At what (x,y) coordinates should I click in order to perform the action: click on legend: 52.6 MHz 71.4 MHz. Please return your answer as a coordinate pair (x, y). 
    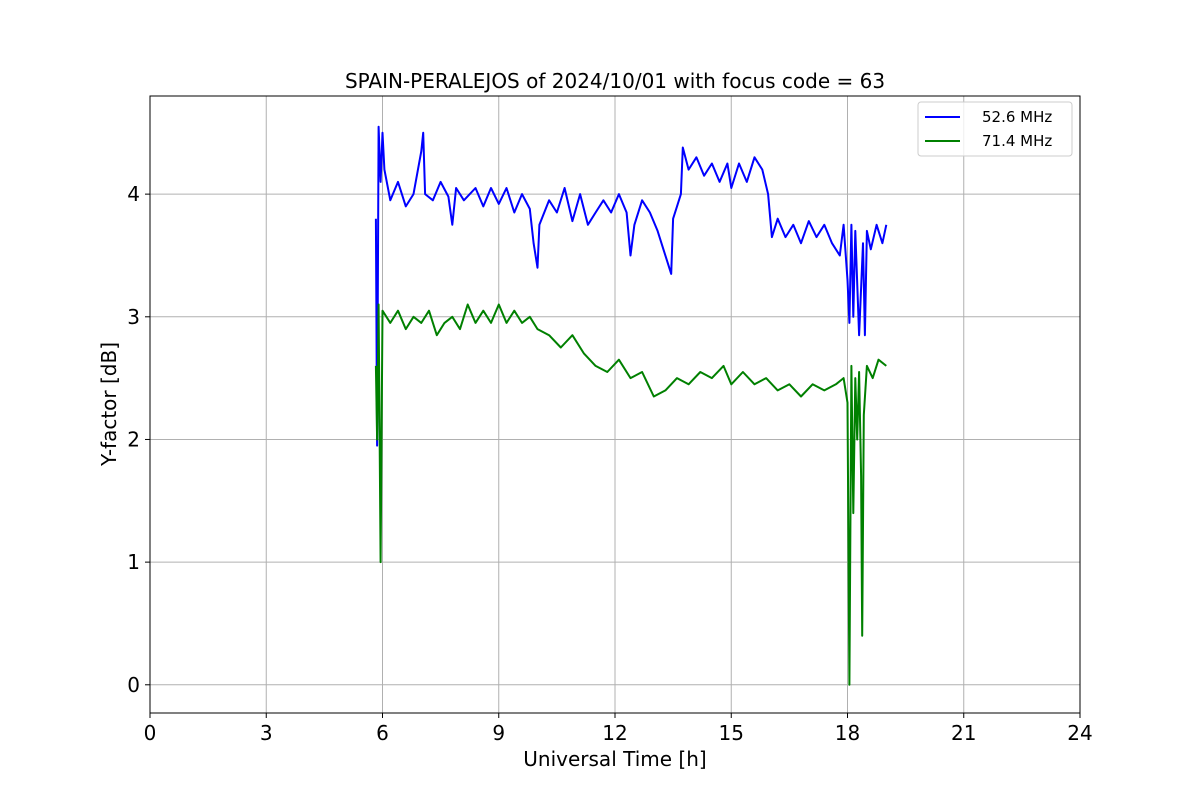
    Looking at the image, I should click on (995, 129).